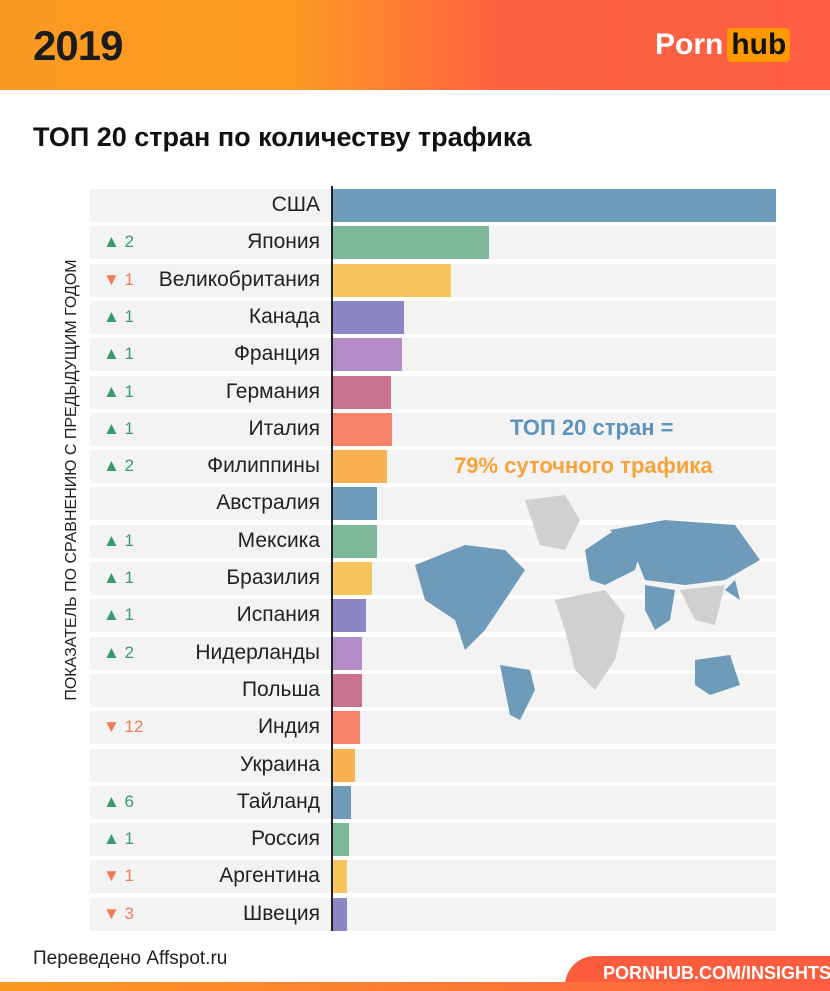 This screenshot has height=991, width=830. I want to click on country-label: США, so click(295, 204).